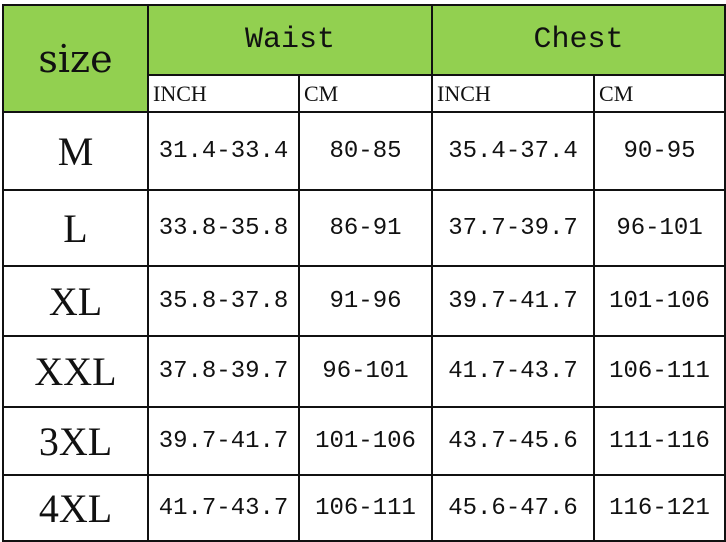  I want to click on chest-header: Chest, so click(578, 40).